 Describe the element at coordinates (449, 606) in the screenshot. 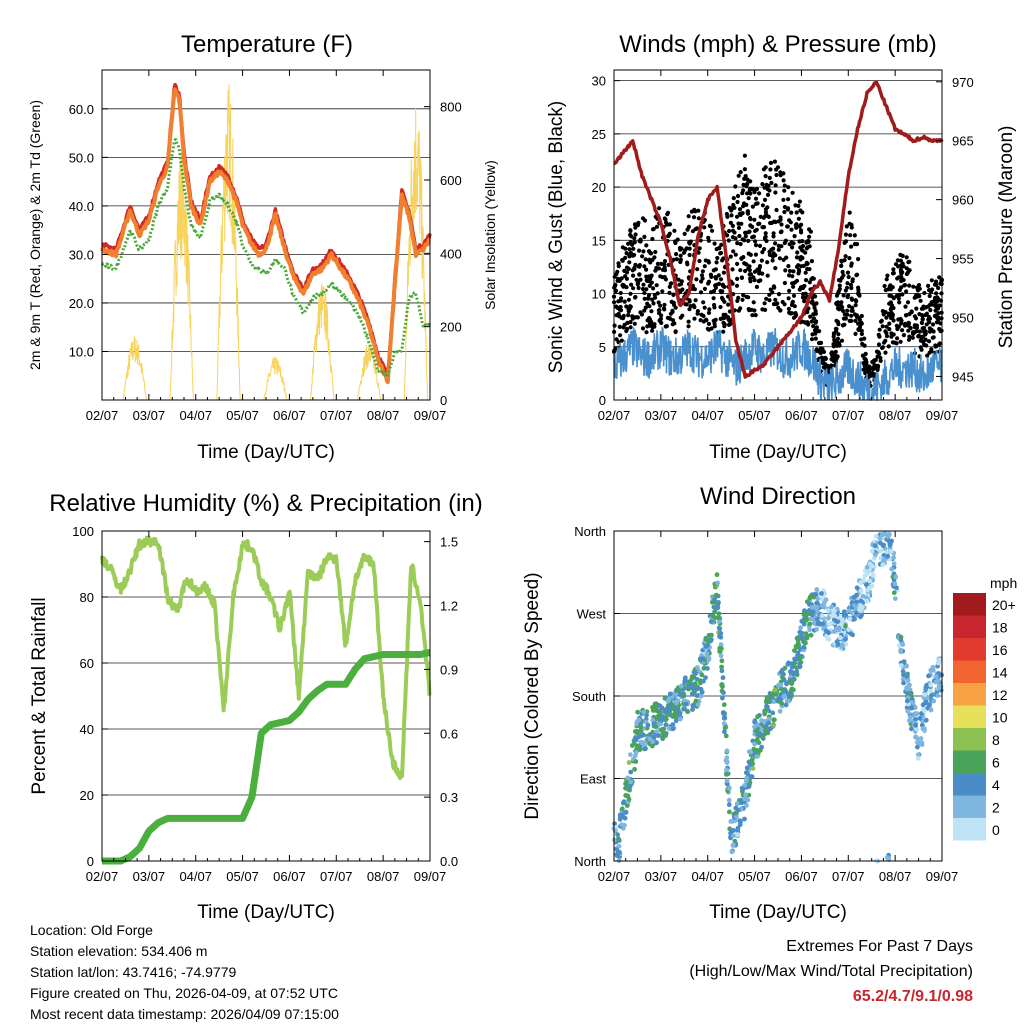

I see `precip-y2-tick-label: 1.2` at that location.